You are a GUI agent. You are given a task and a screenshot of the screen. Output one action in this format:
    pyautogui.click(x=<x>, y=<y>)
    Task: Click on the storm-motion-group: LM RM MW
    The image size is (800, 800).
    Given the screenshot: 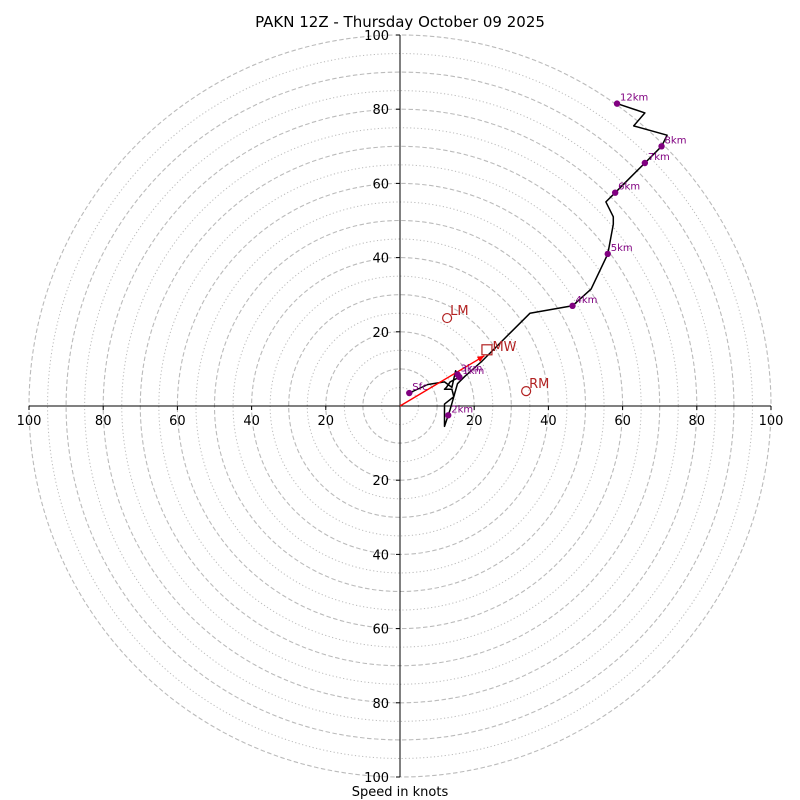 What is the action you would take?
    pyautogui.click(x=474, y=355)
    